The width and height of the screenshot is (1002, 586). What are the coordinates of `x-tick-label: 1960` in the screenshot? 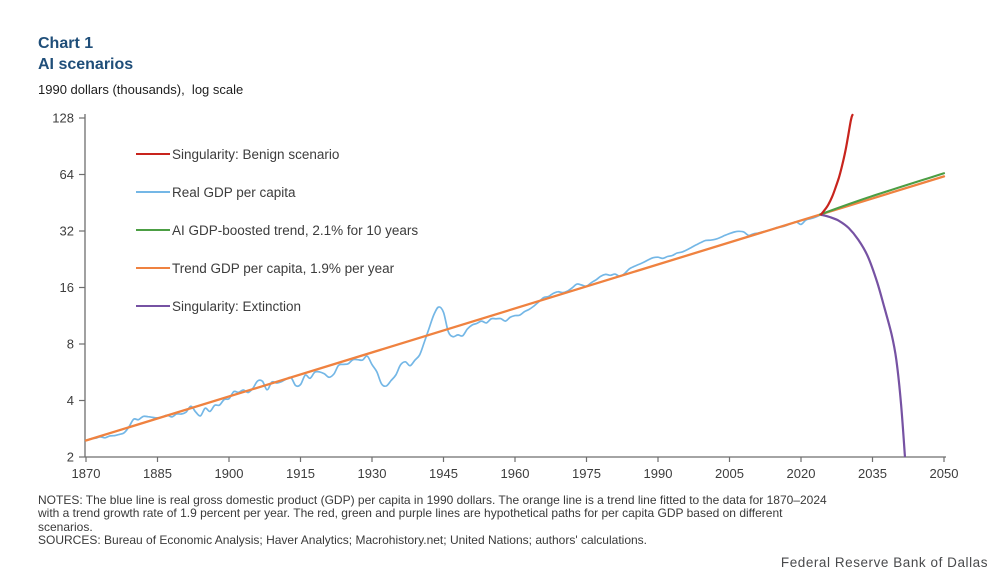 It's located at (515, 473).